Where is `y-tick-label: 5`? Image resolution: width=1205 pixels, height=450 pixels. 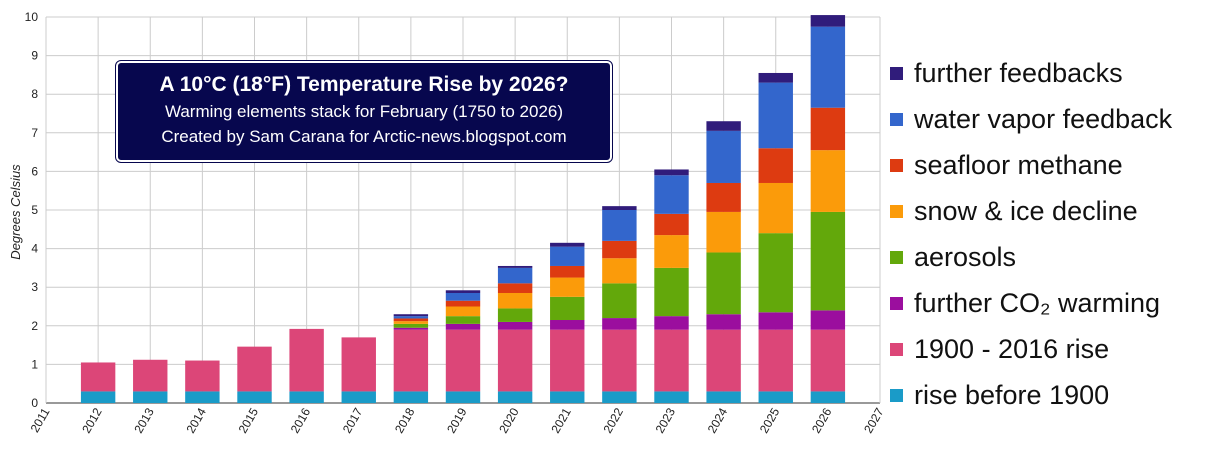 y-tick-label: 5 is located at coordinates (34, 210).